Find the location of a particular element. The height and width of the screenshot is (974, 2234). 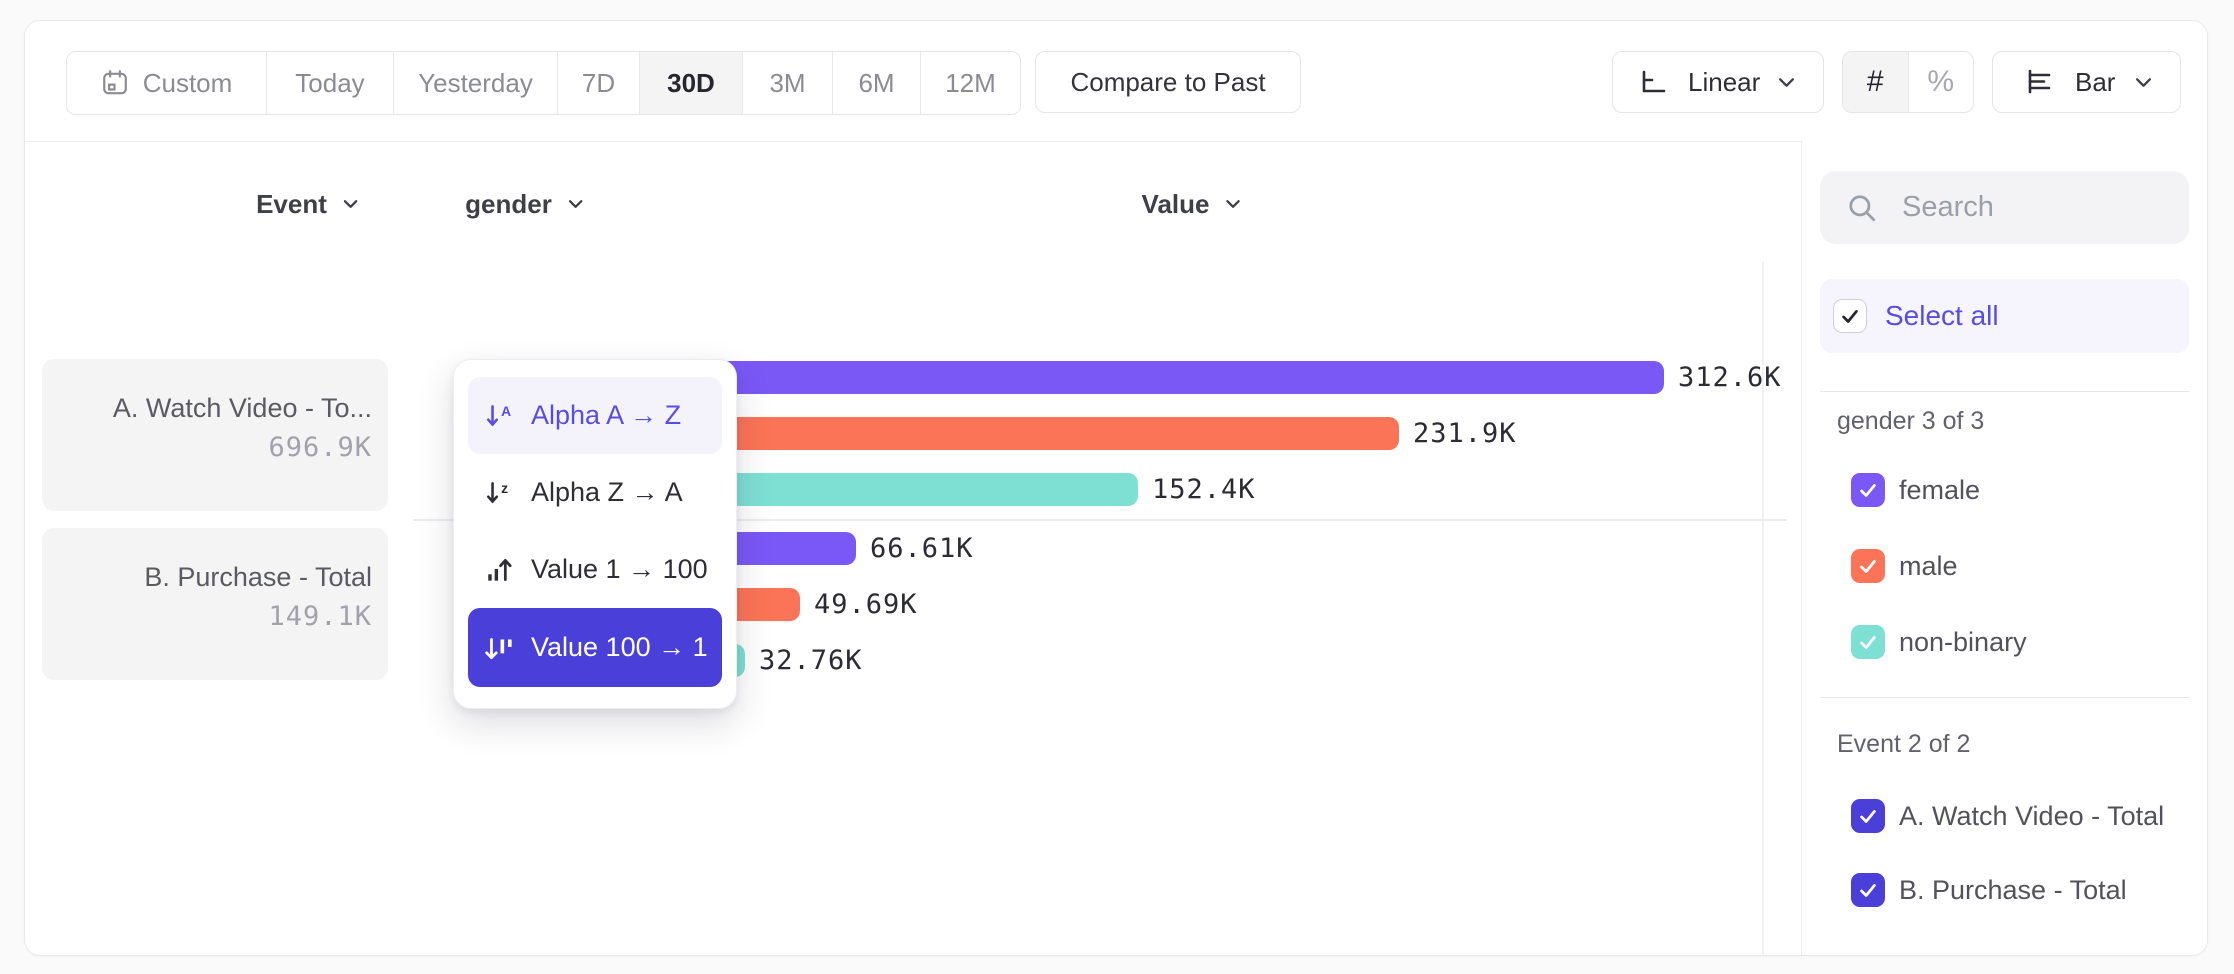

sort-option-label: Alpha A → Z is located at coordinates (606, 415).